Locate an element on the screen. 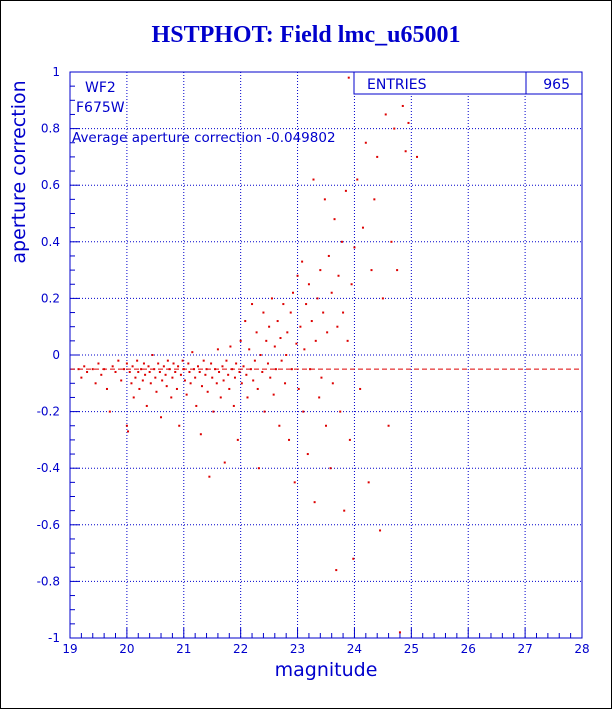 The height and width of the screenshot is (709, 612). y-tick-label: 0.6 is located at coordinates (50, 185).